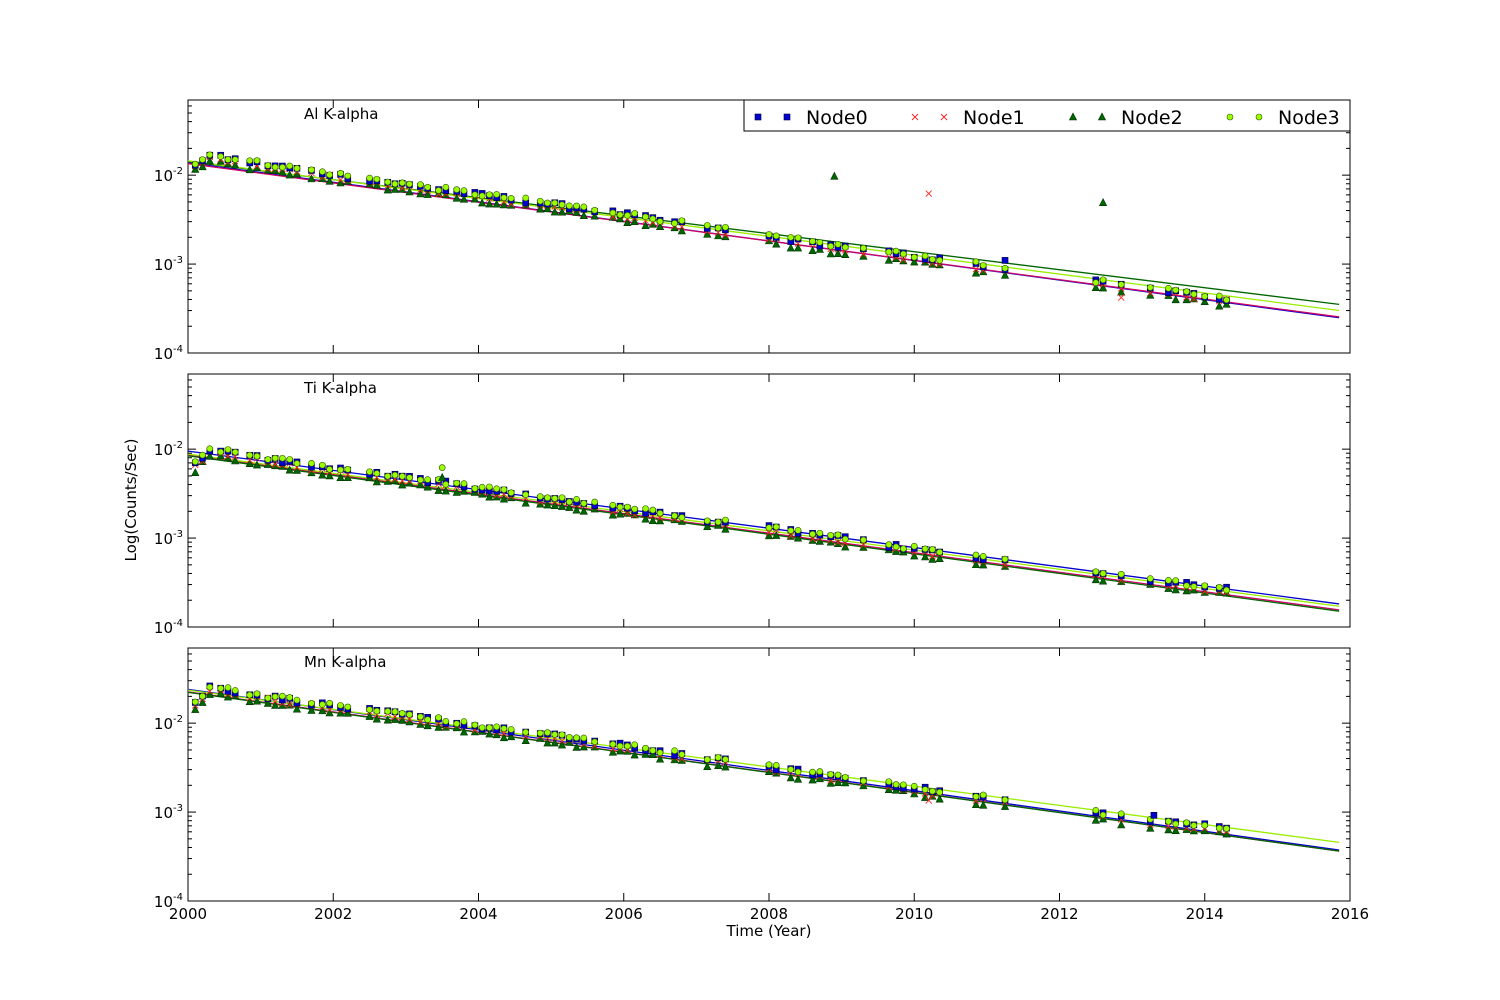  What do you see at coordinates (168, 175) in the screenshot?
I see `y-tick-label: 10-2` at bounding box center [168, 175].